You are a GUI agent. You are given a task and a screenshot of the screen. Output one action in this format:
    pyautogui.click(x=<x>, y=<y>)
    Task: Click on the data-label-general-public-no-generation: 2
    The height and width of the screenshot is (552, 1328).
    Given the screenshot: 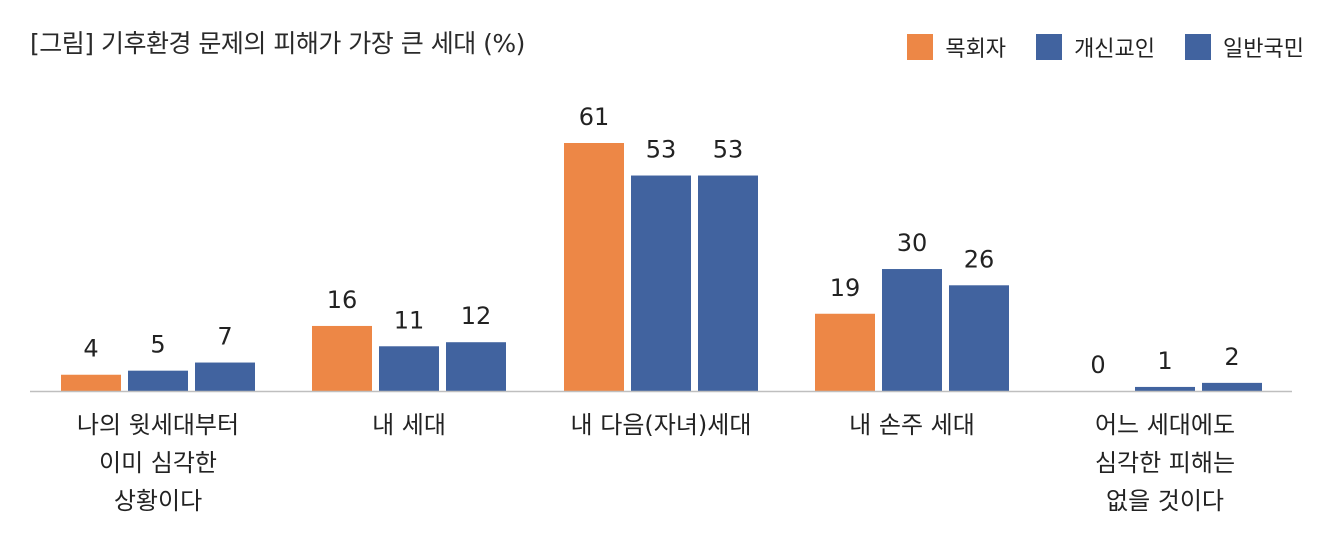 What is the action you would take?
    pyautogui.click(x=1231, y=357)
    